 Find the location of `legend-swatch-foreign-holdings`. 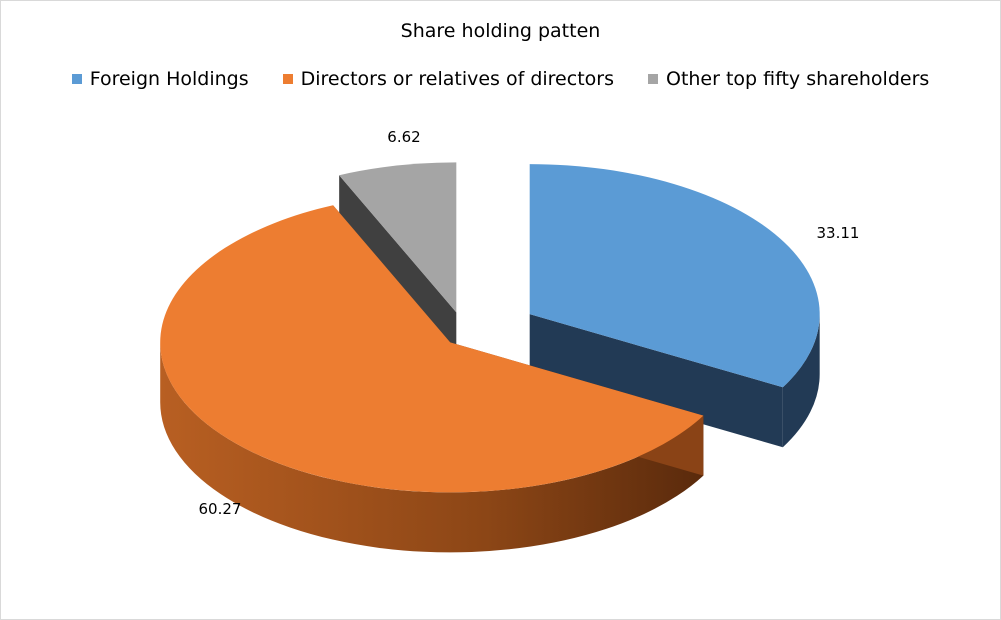

legend-swatch-foreign-holdings is located at coordinates (76, 79).